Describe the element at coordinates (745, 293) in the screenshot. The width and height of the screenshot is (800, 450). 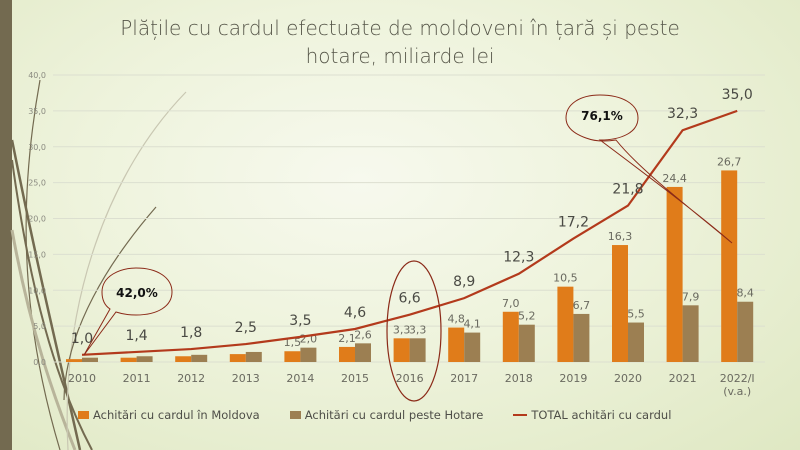
I see `bar-label: 8,4` at that location.